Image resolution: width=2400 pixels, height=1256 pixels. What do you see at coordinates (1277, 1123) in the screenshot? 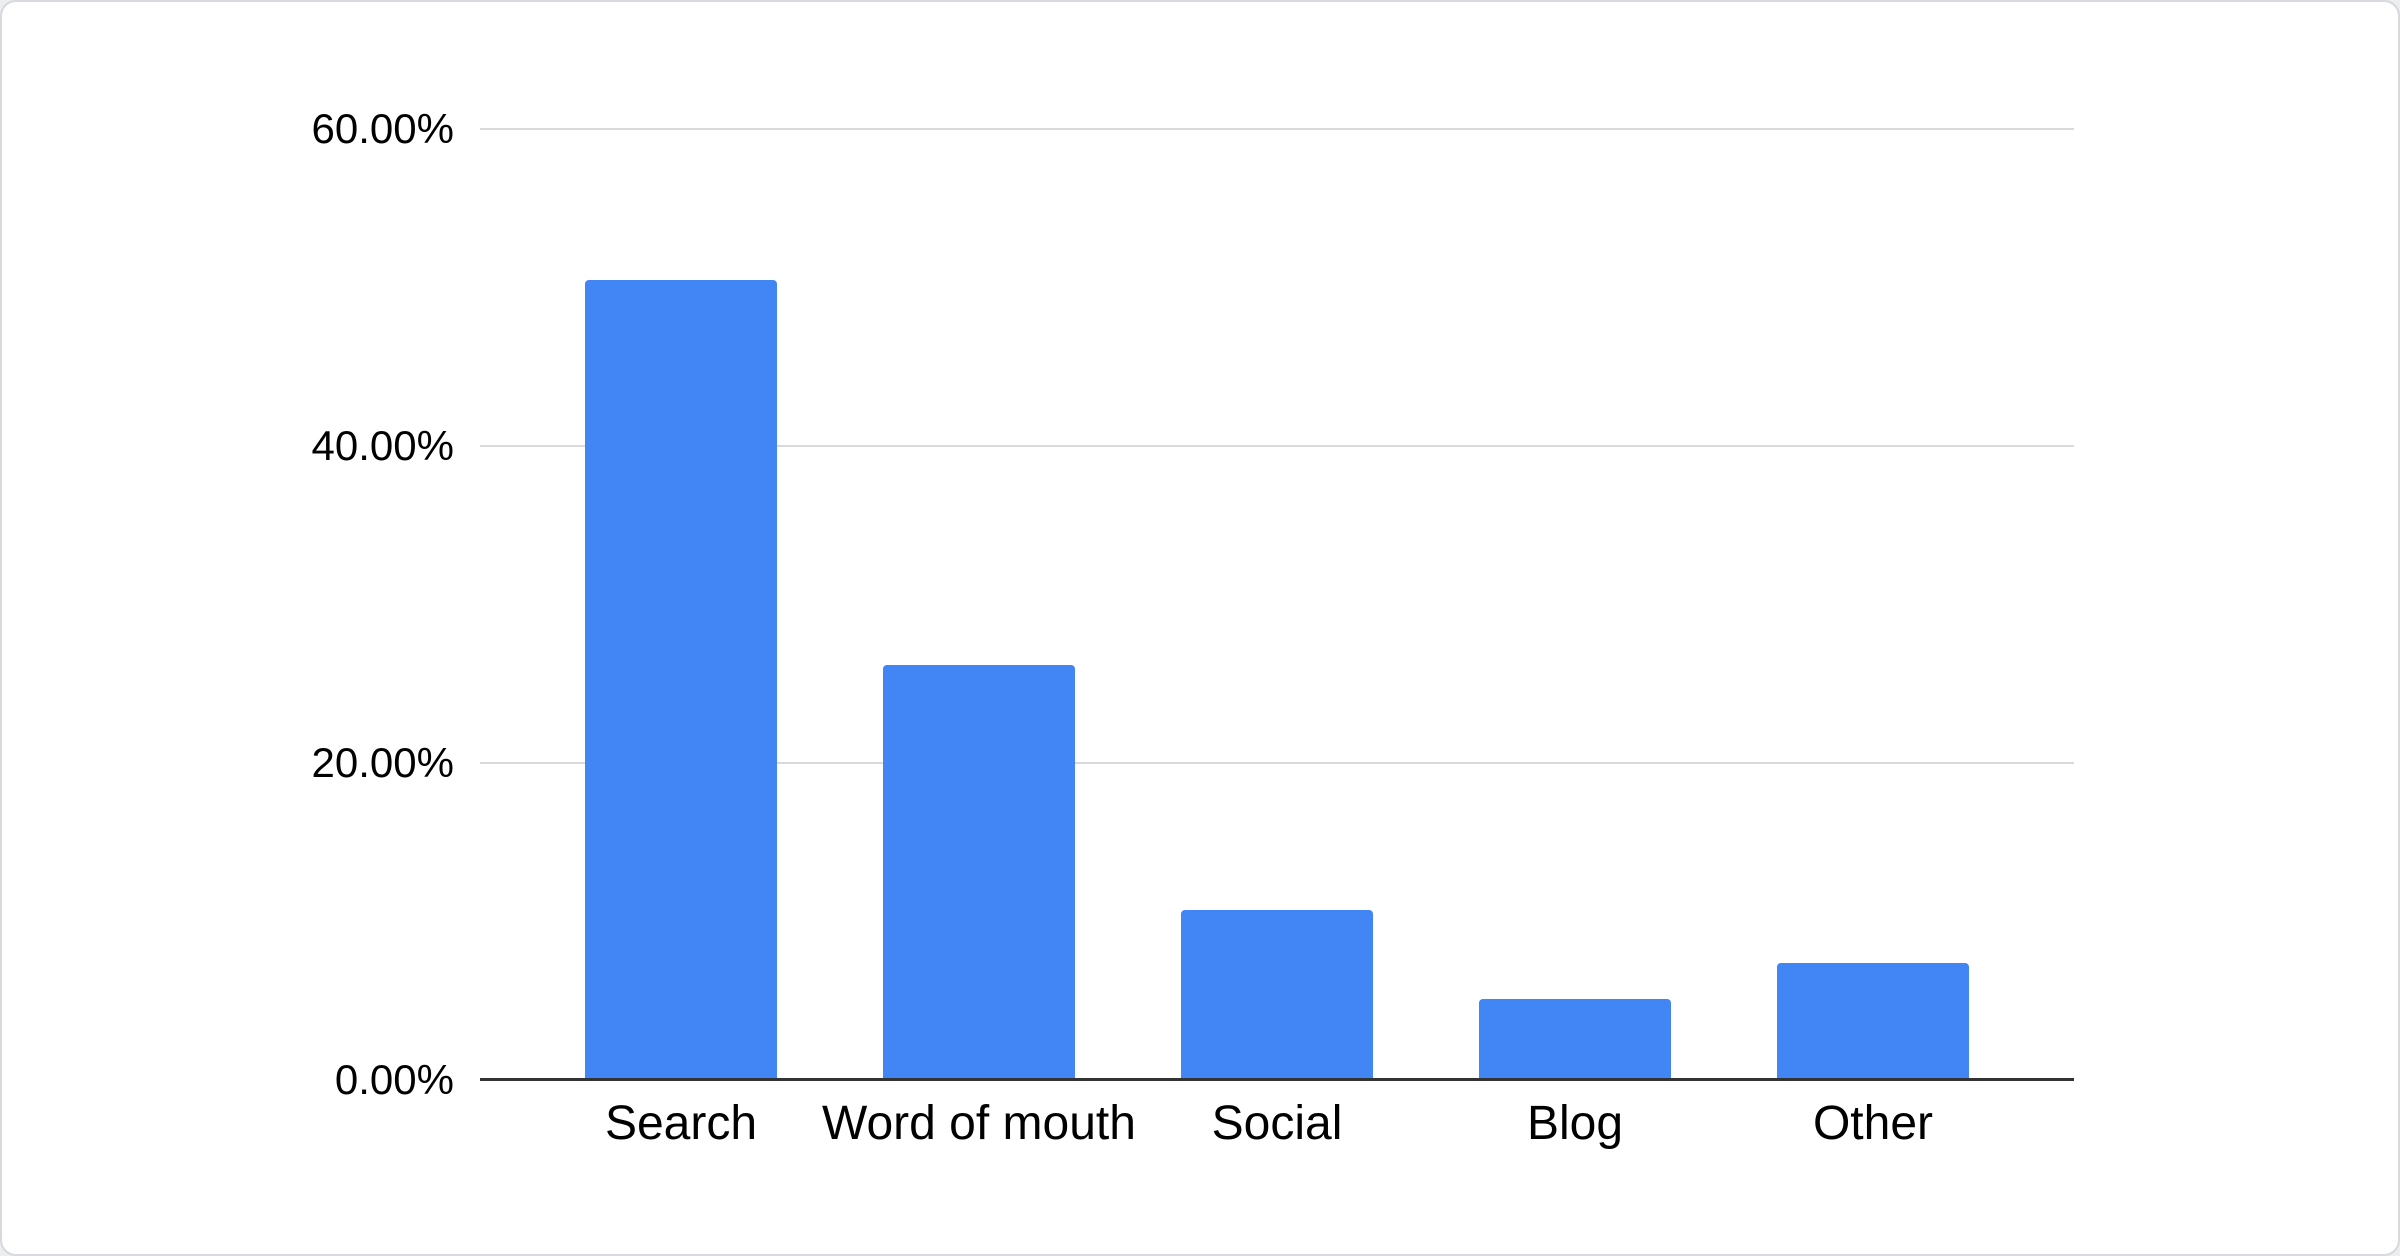
I see `x-axis-label-social: Social` at bounding box center [1277, 1123].